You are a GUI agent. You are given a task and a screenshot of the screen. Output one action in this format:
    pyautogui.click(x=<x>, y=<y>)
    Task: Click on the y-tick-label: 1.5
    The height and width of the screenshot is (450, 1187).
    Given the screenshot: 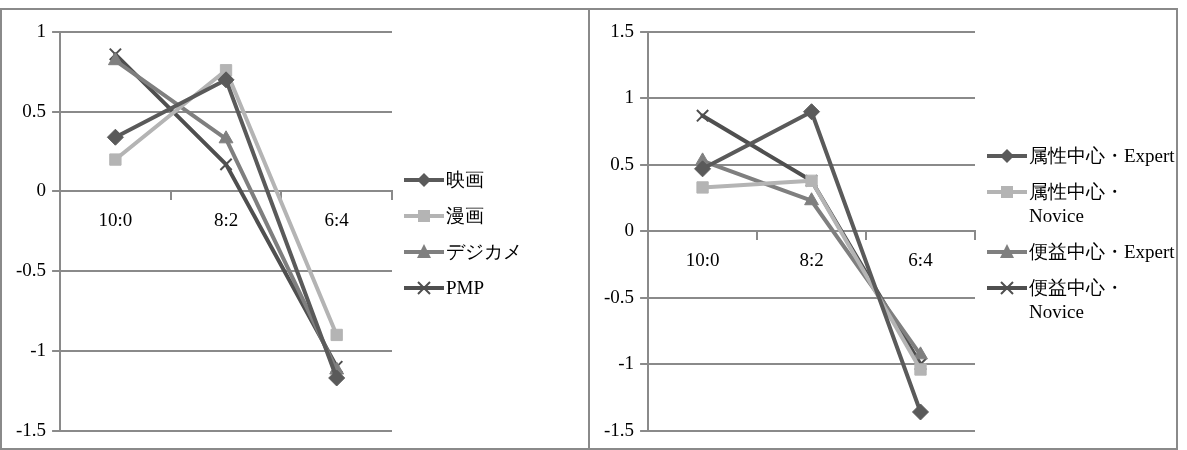 What is the action you would take?
    pyautogui.click(x=622, y=30)
    